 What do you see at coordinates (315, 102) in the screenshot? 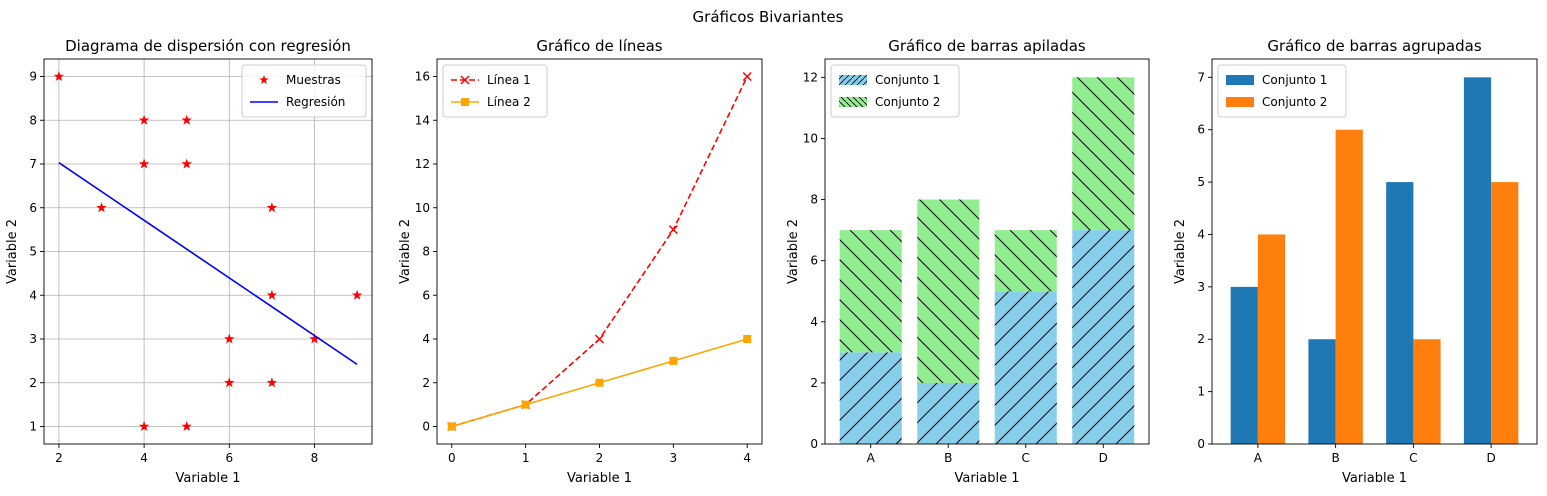
I see `legend-label: Regresión` at bounding box center [315, 102].